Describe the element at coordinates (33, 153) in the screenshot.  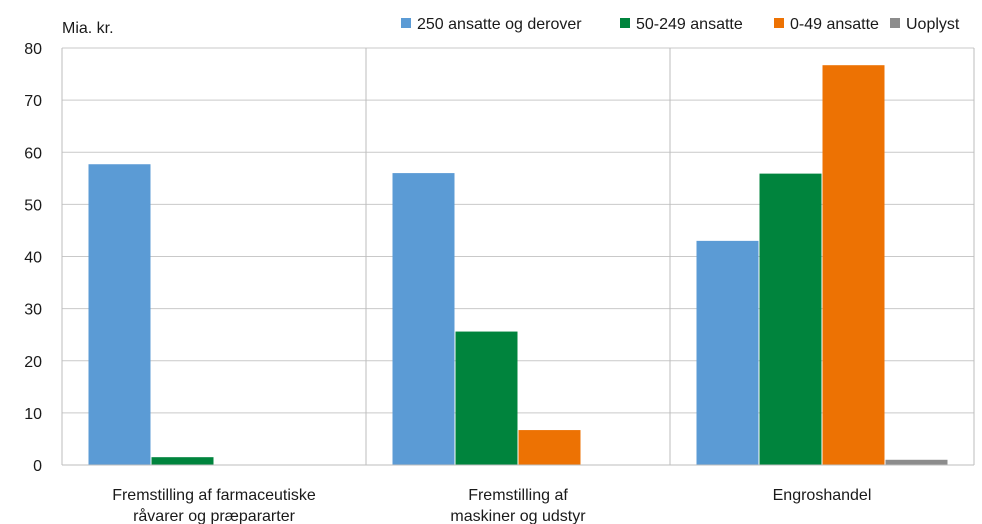
I see `y-tick-label: 60` at that location.